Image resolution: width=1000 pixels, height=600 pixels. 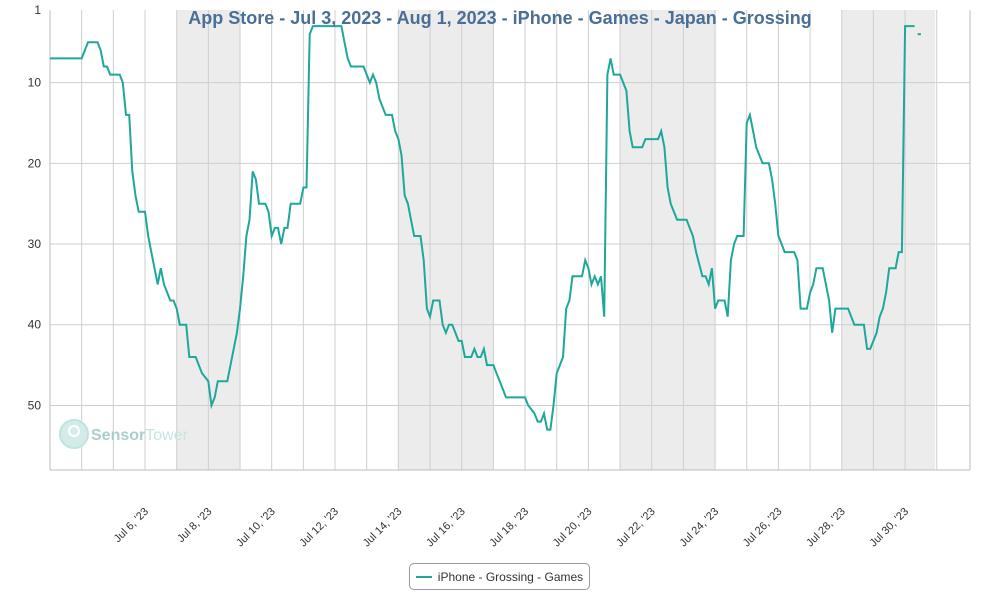 I want to click on y-tick-label: 30, so click(x=35, y=244).